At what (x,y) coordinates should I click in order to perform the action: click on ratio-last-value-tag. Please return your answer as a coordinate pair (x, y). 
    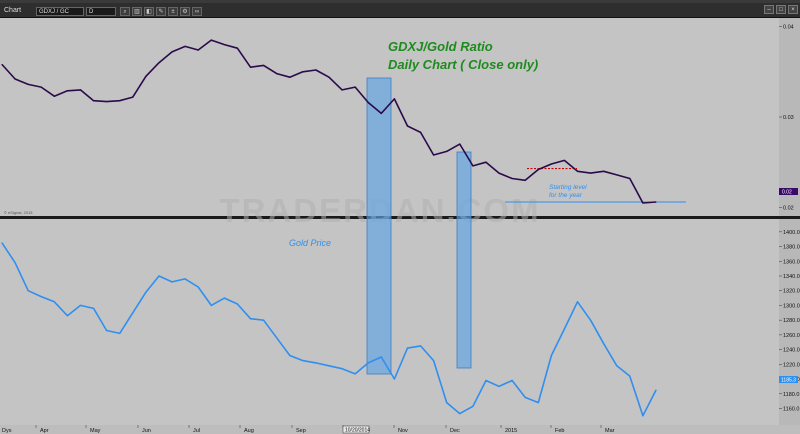
    Looking at the image, I should click on (788, 191).